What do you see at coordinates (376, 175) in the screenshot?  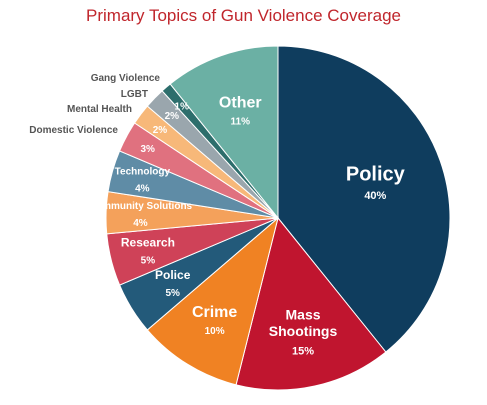 I see `slice-label-policy: Policy` at bounding box center [376, 175].